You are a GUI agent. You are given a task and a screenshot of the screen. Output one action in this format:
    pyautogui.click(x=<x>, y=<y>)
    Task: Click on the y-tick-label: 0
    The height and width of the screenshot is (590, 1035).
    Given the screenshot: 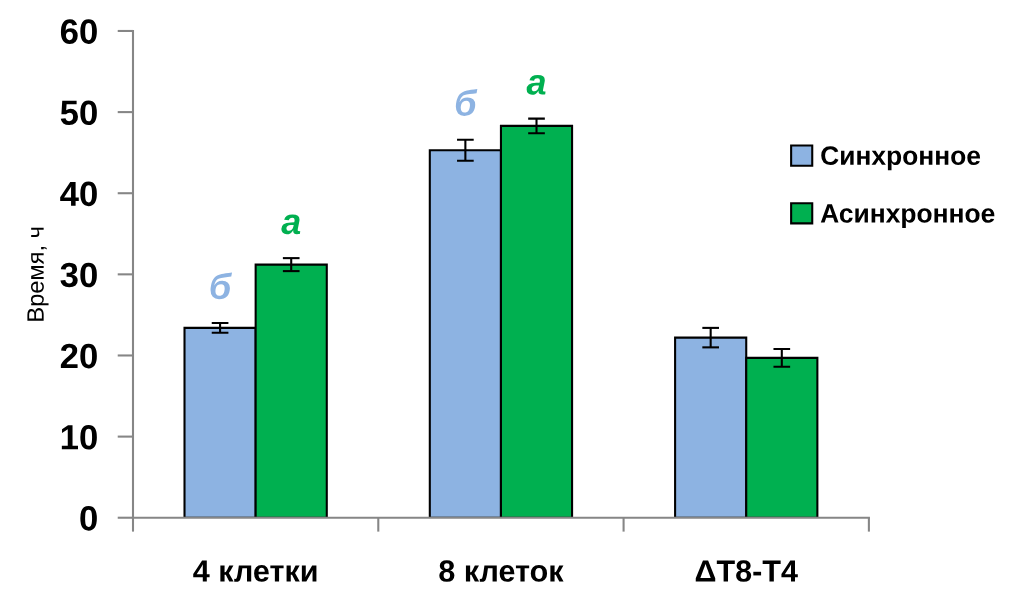 What is the action you would take?
    pyautogui.click(x=88, y=518)
    